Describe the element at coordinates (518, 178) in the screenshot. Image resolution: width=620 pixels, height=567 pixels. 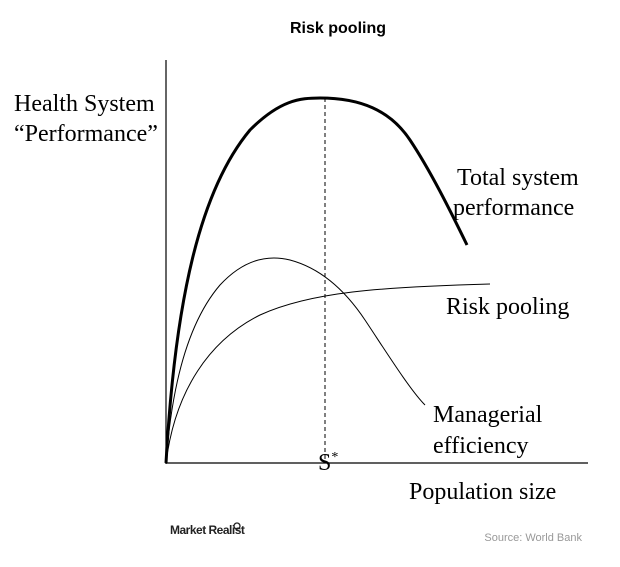
I see `curve-label: Total system` at that location.